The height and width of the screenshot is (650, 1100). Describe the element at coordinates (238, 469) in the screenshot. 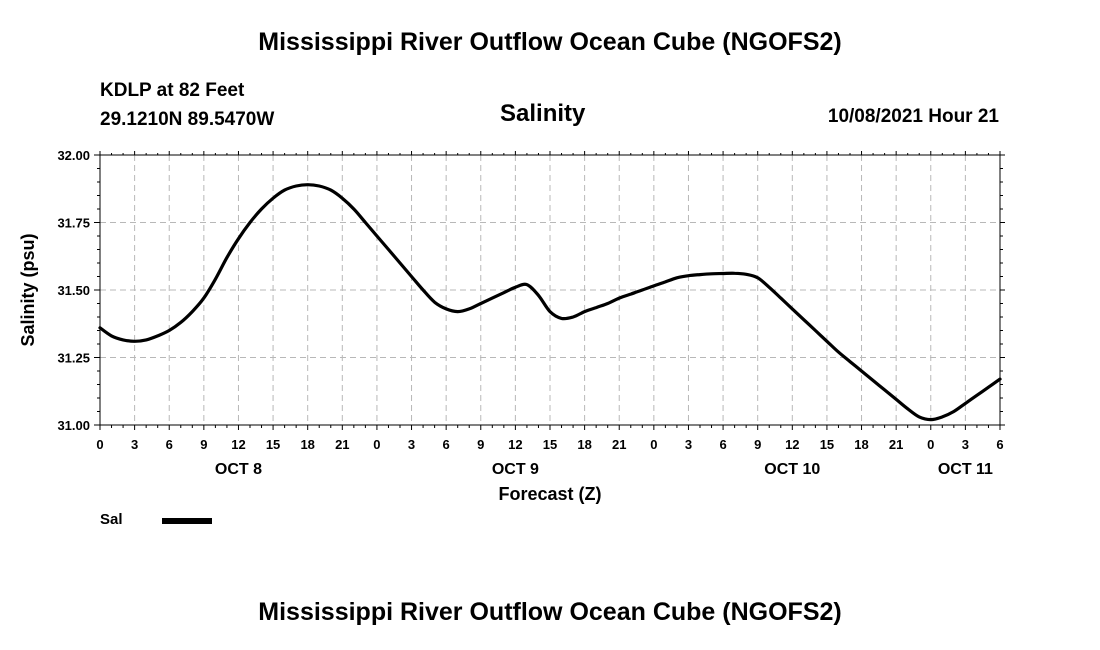

I see `day-label: OCT 8` at that location.